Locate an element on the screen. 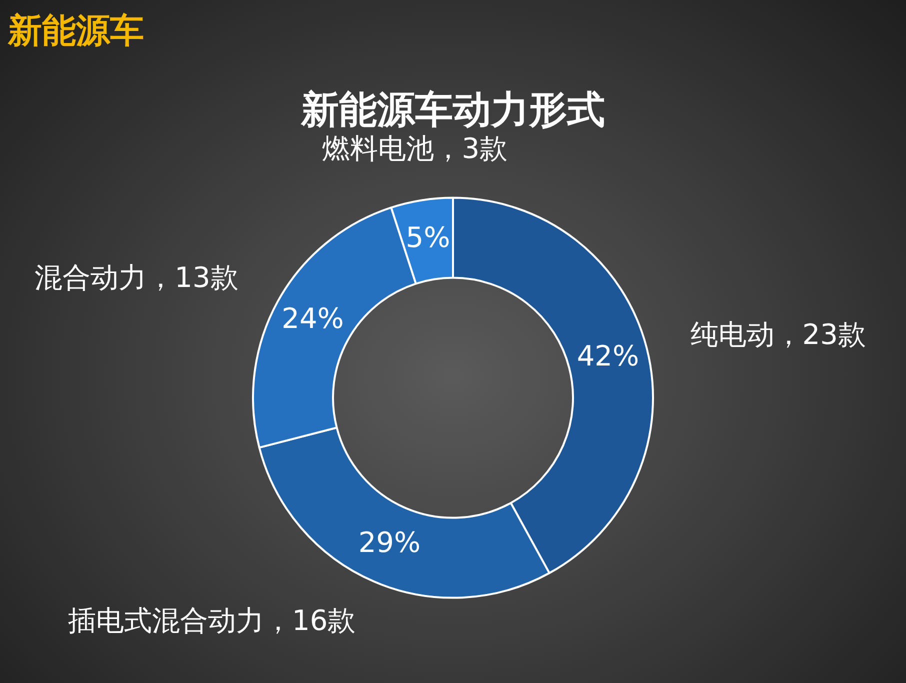 The image size is (906, 683). data-label: 24% is located at coordinates (313, 318).